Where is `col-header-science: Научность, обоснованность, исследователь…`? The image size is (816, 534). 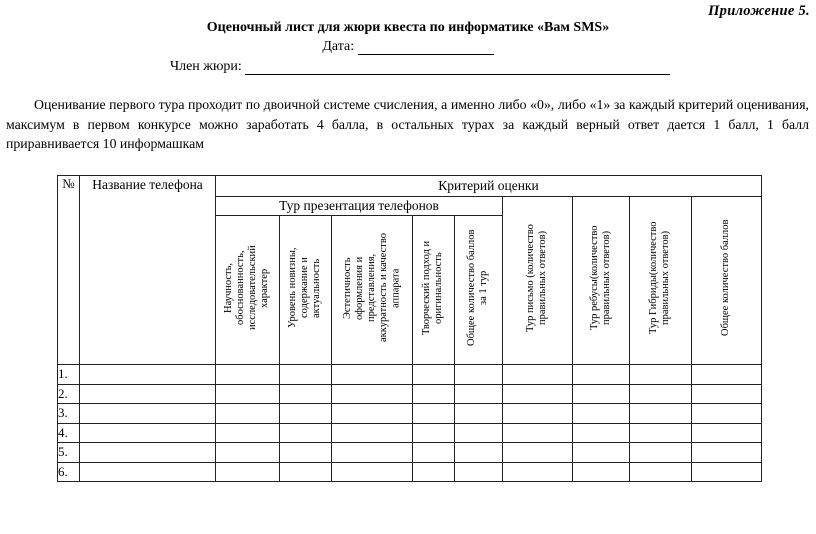
col-header-science: Научность, обоснованность, исследователь… is located at coordinates (247, 290).